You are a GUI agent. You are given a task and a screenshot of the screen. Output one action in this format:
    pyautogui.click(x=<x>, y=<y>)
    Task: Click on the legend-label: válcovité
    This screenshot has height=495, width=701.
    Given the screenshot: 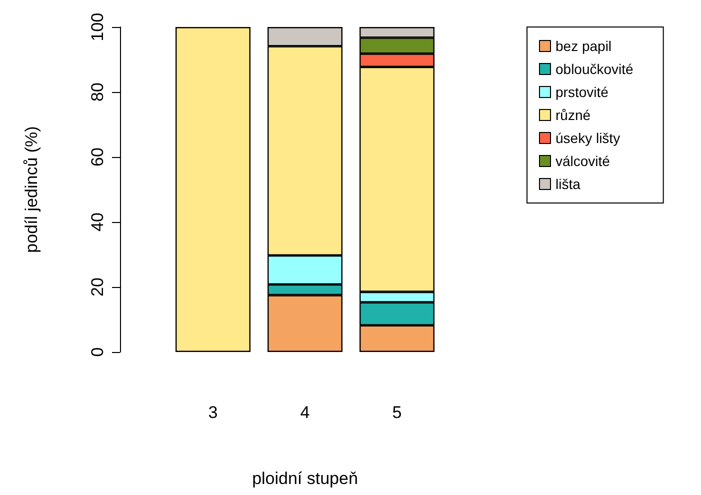 What is the action you would take?
    pyautogui.click(x=583, y=161)
    